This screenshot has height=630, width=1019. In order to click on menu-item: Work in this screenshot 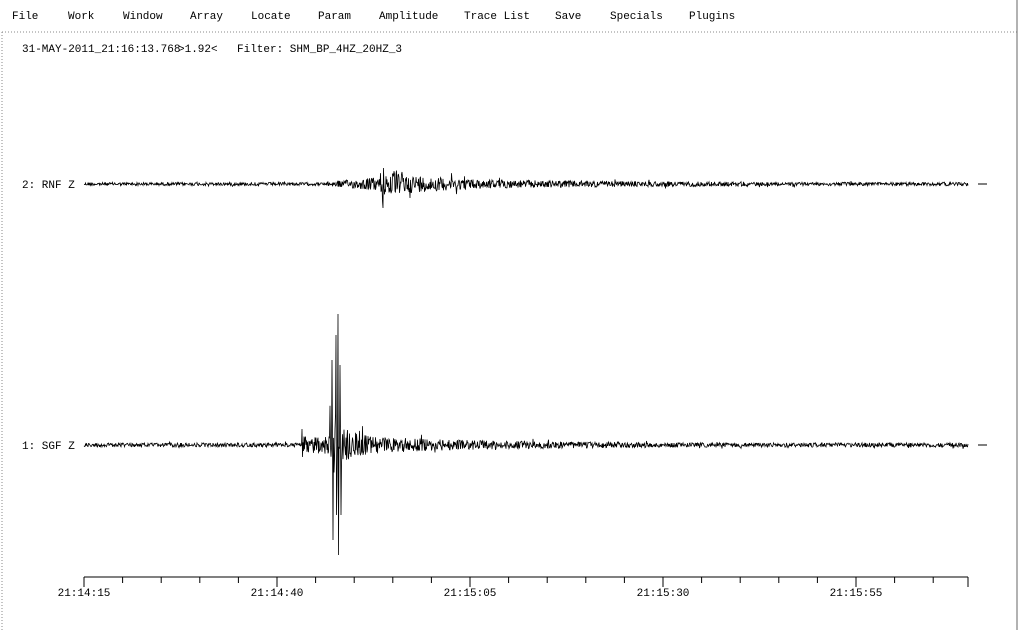, I will do `click(81, 17)`.